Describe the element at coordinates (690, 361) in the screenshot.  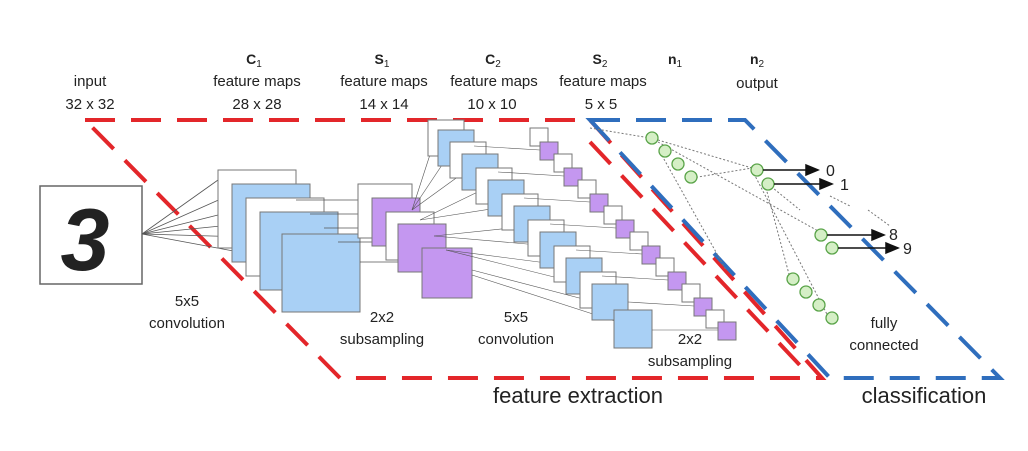
I see `sub2-label: subsampling` at that location.